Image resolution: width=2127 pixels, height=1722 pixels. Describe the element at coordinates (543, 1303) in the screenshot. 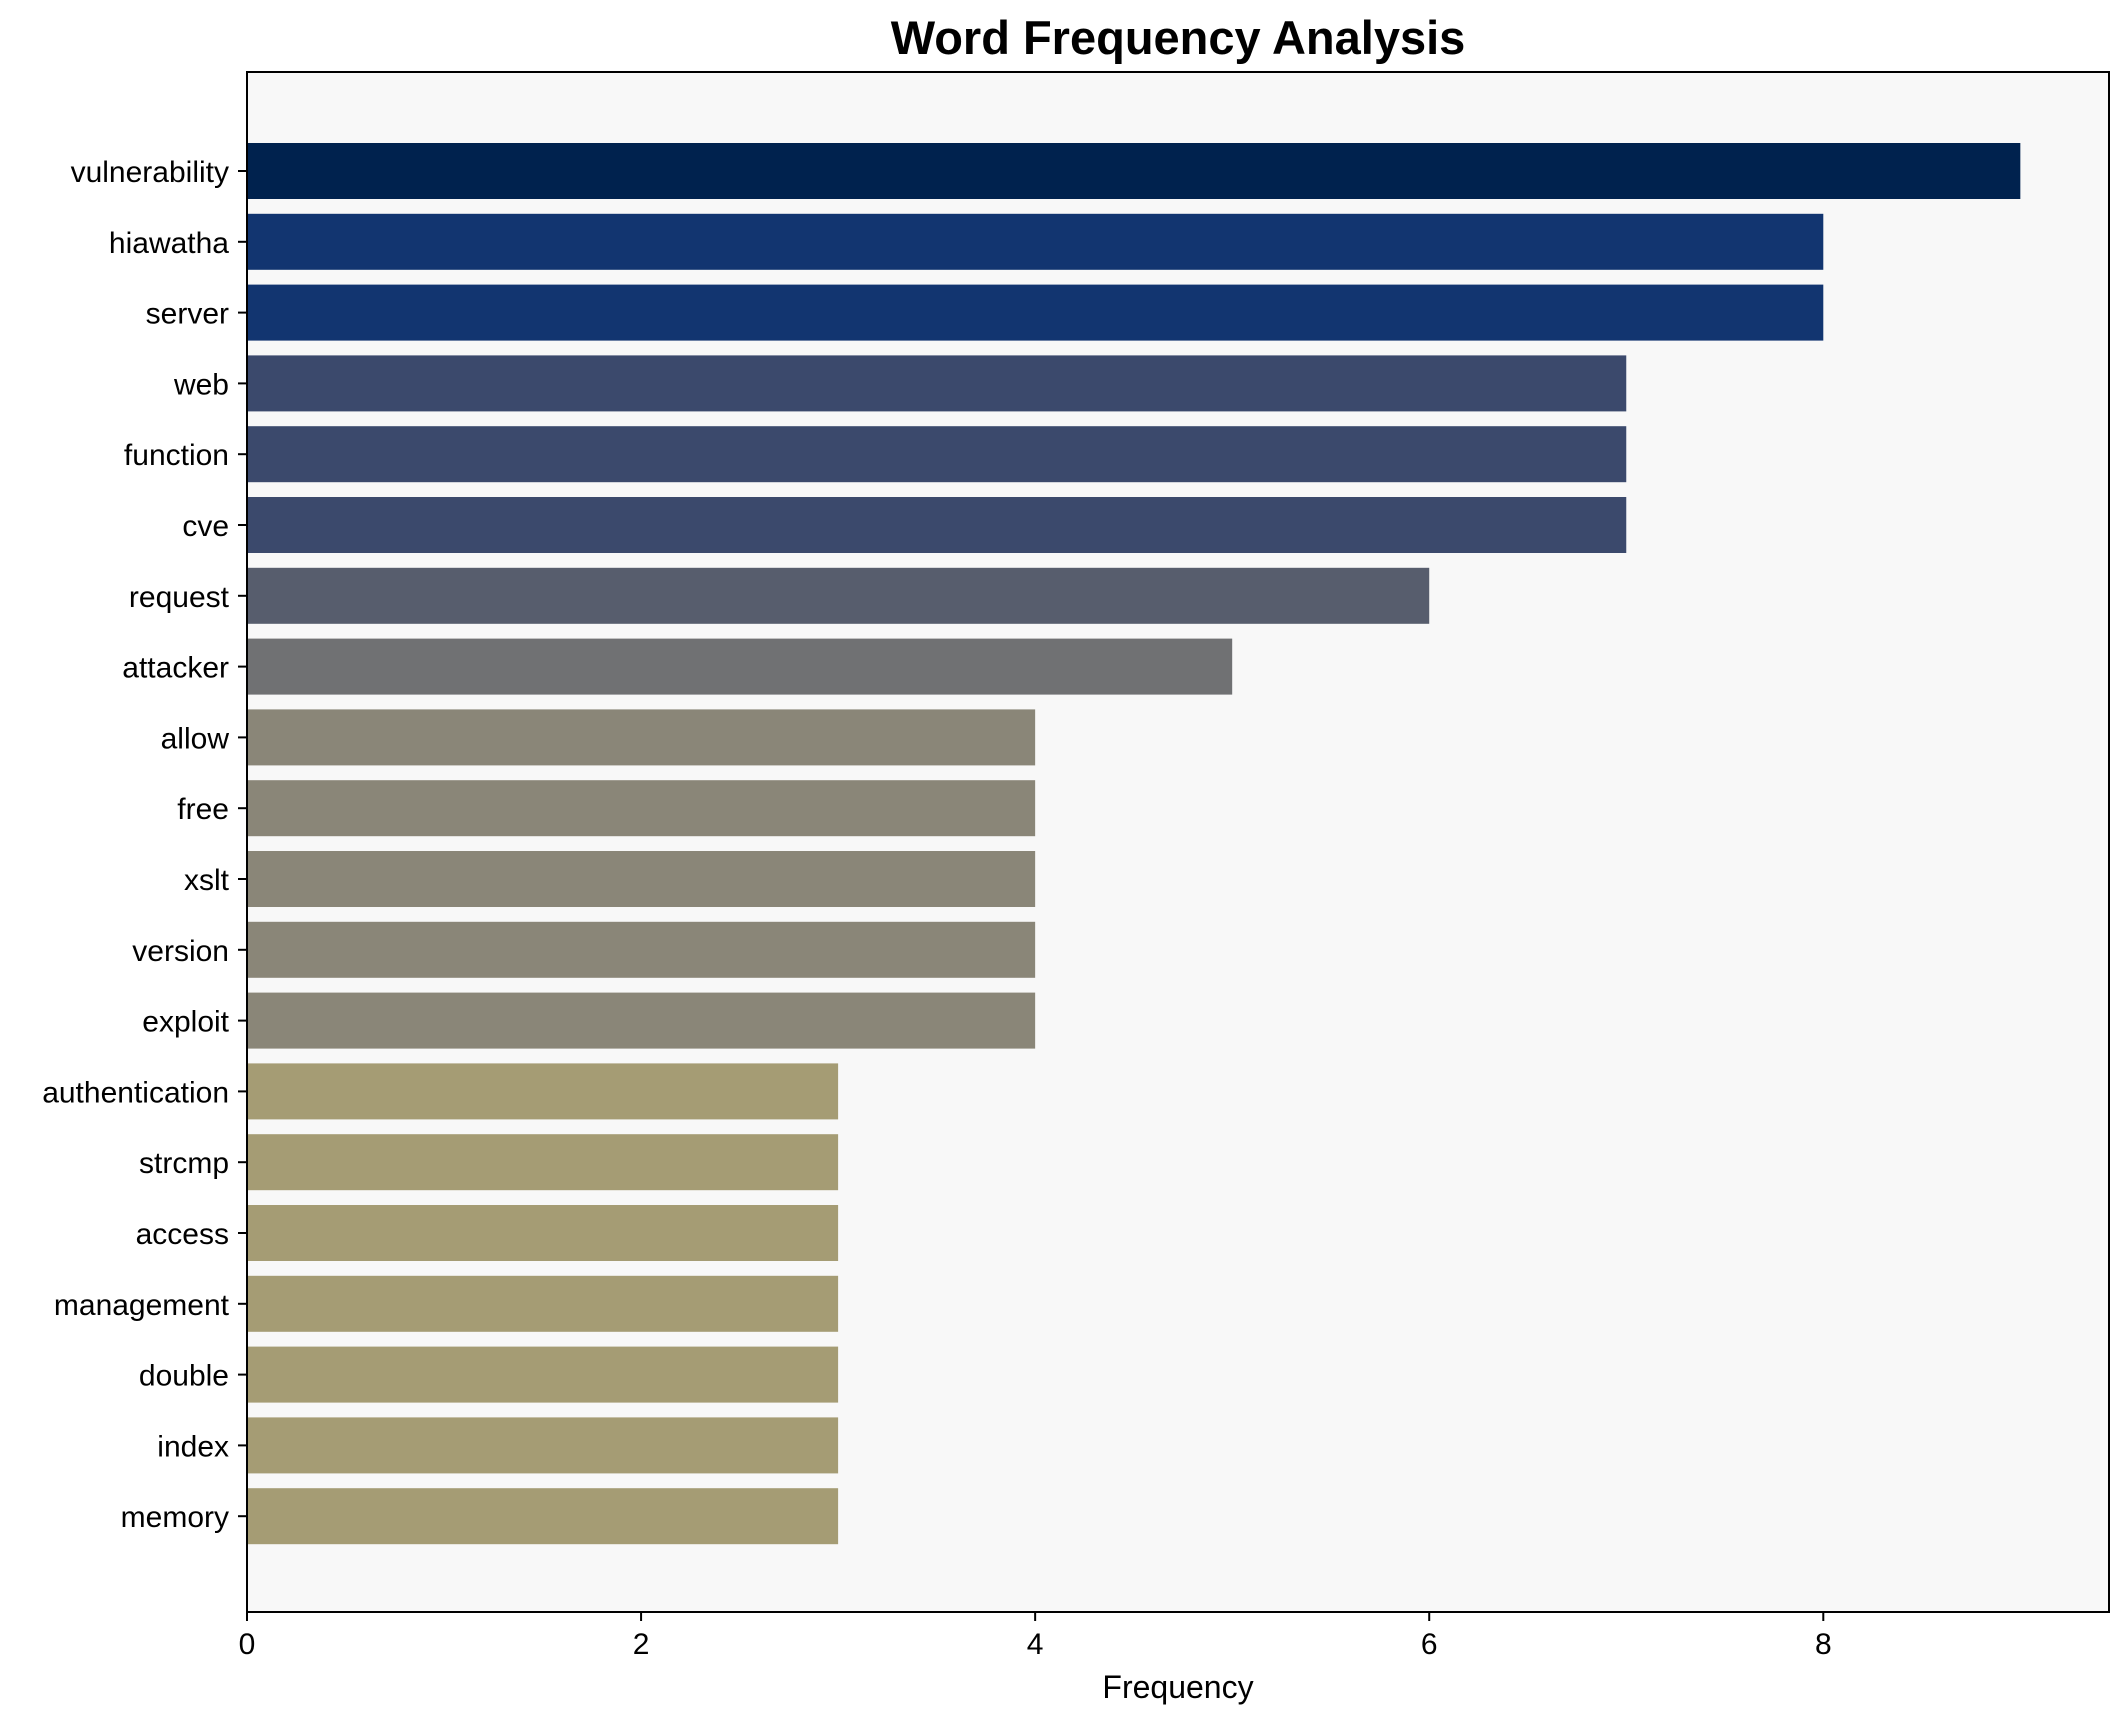

I see `bar-management` at that location.